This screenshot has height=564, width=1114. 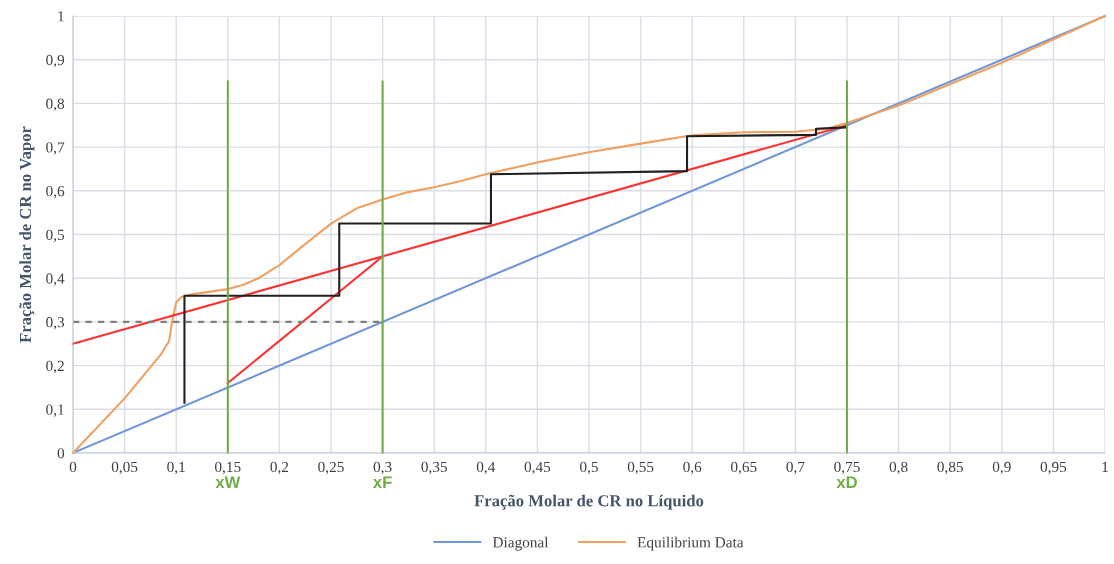 I want to click on x-tick-label: 0,65, so click(x=744, y=468).